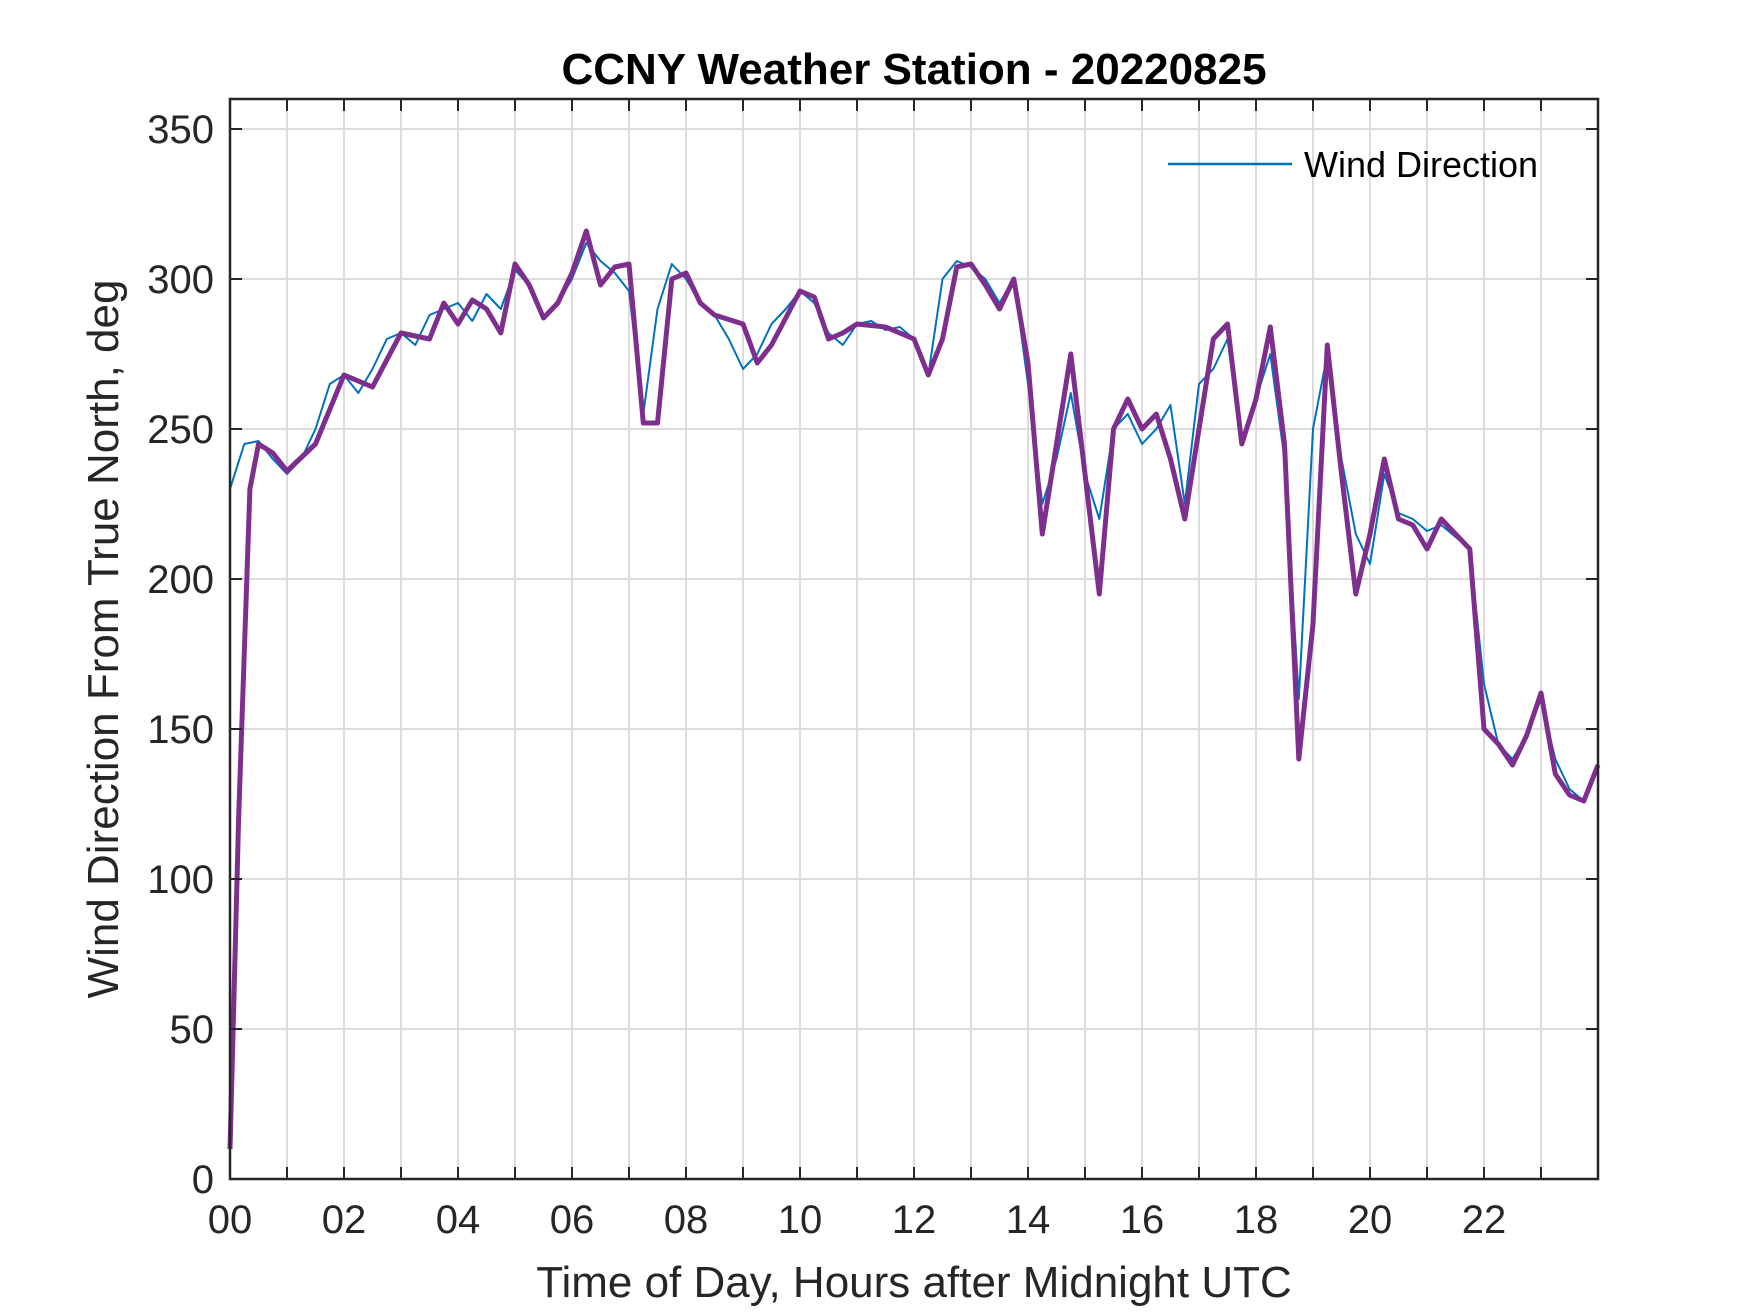 Image resolution: width=1750 pixels, height=1313 pixels. What do you see at coordinates (1142, 1220) in the screenshot?
I see `x-tick-label: 16` at bounding box center [1142, 1220].